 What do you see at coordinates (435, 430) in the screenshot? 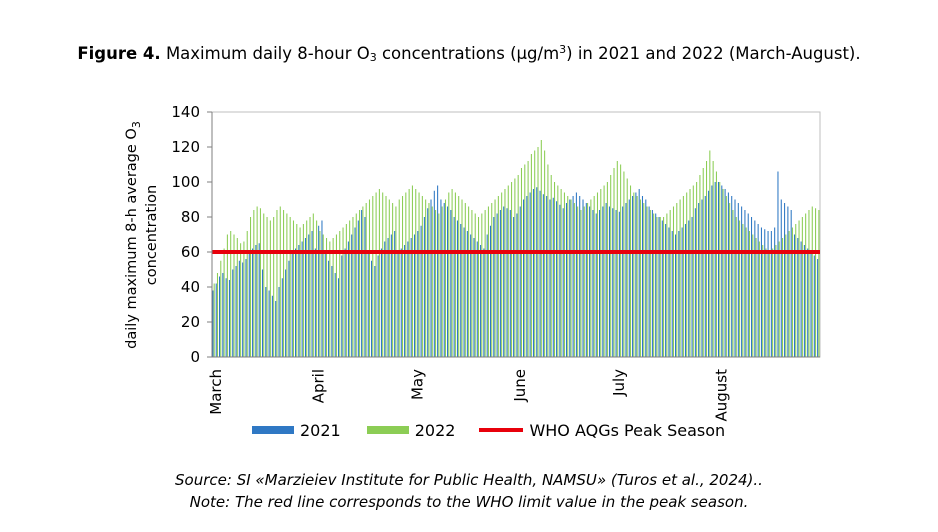
I see `legend-label-2022: 2022` at bounding box center [435, 430].